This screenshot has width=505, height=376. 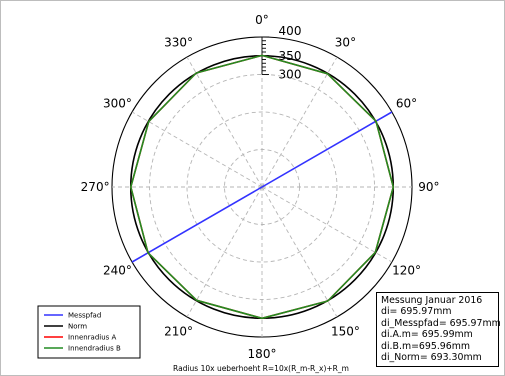 What do you see at coordinates (94, 349) in the screenshot?
I see `legend-entry-label: Innendradius B` at bounding box center [94, 349].